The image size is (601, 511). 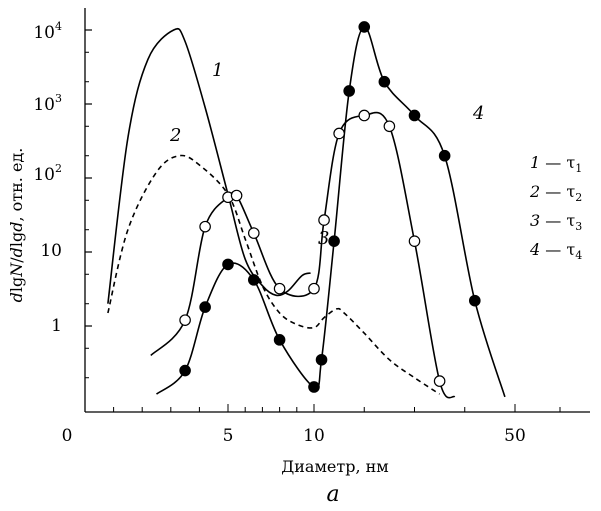 I want to click on y-tick-label-1: 1, so click(x=56, y=326).